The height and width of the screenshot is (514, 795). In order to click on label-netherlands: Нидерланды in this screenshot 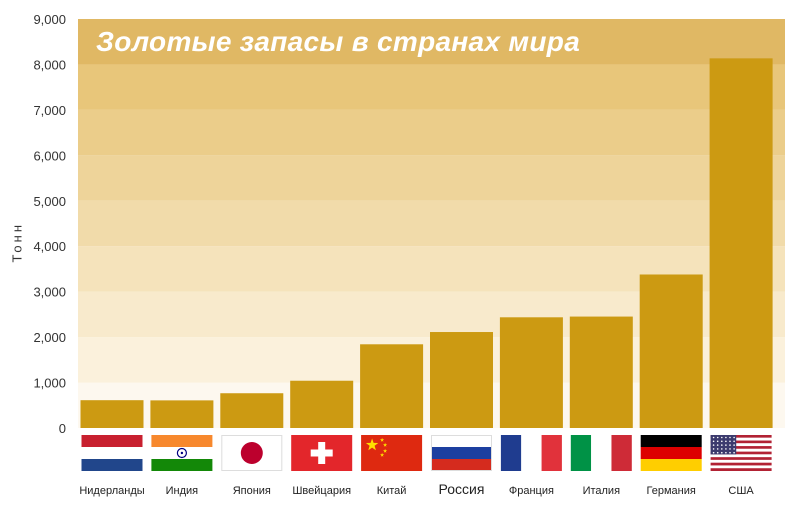, I will do `click(111, 491)`.